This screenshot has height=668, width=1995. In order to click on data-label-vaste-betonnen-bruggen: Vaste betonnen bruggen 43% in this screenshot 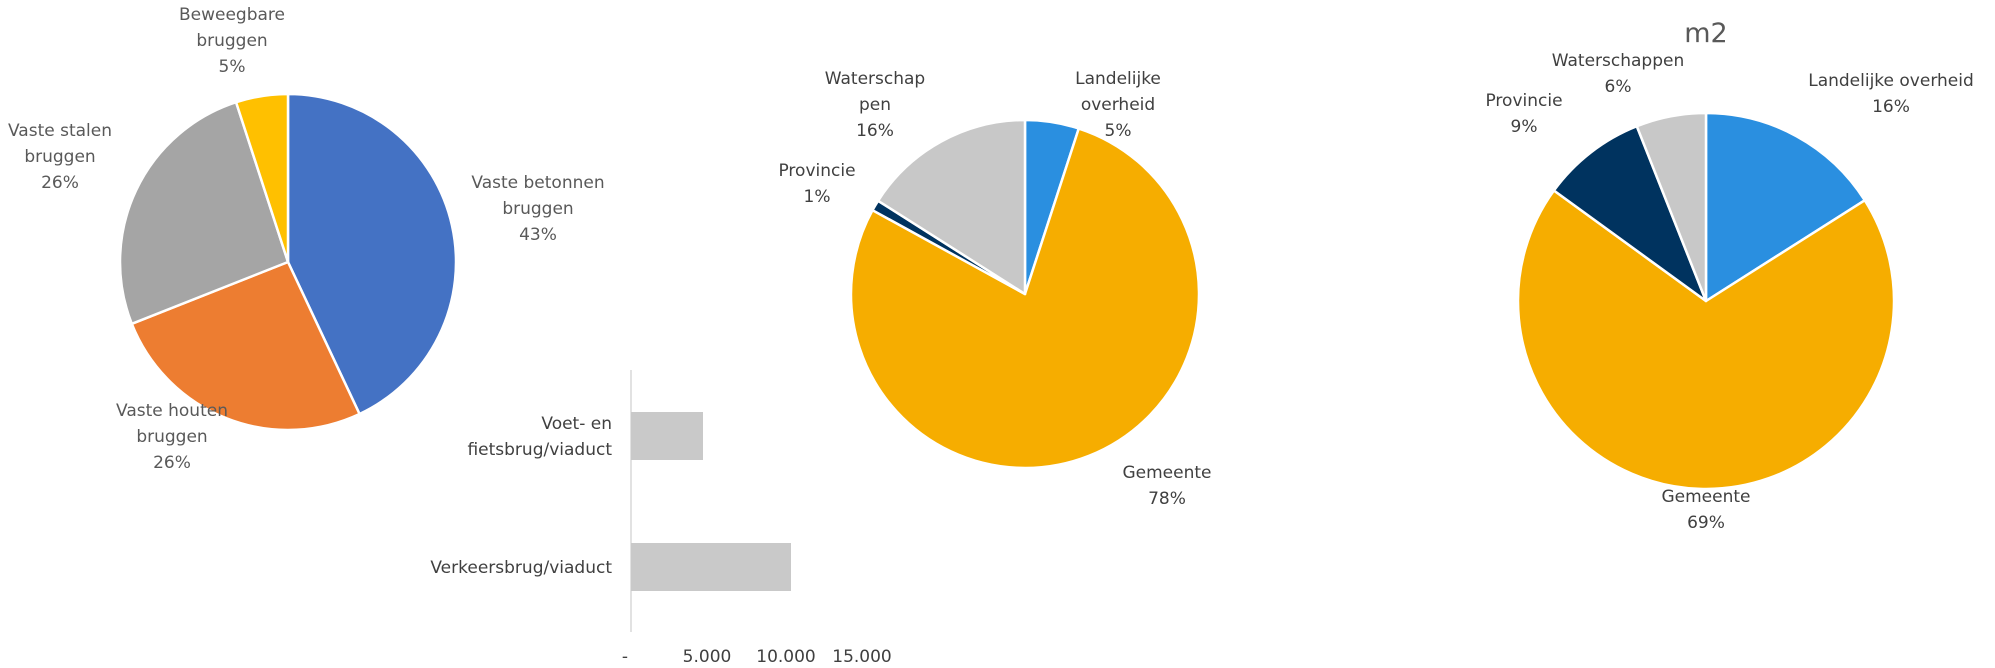, I will do `click(537, 209)`.